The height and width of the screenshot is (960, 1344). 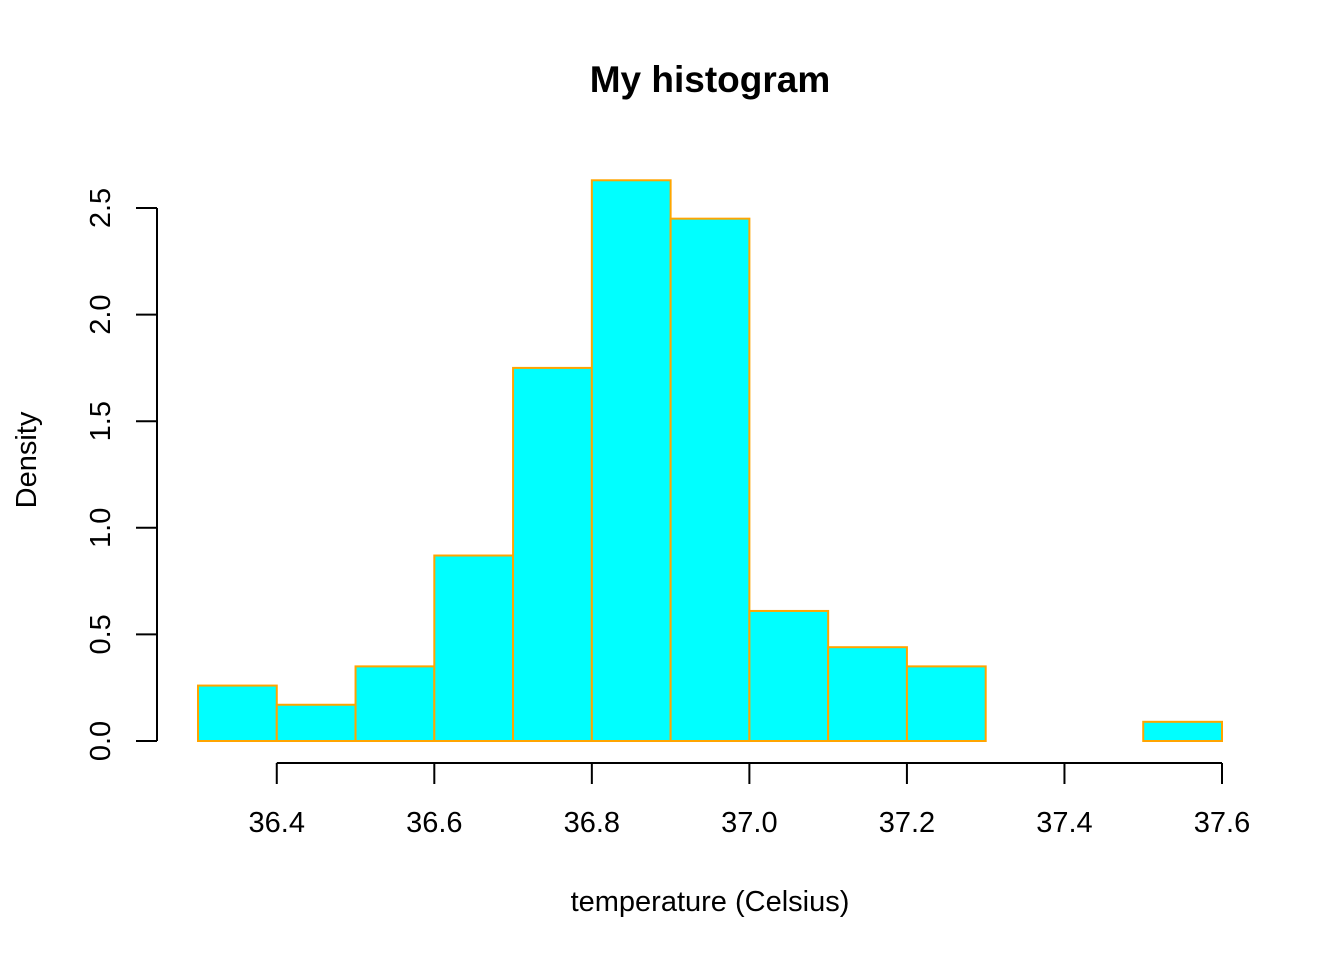 I want to click on x-tick-label: 36.8, so click(x=592, y=823).